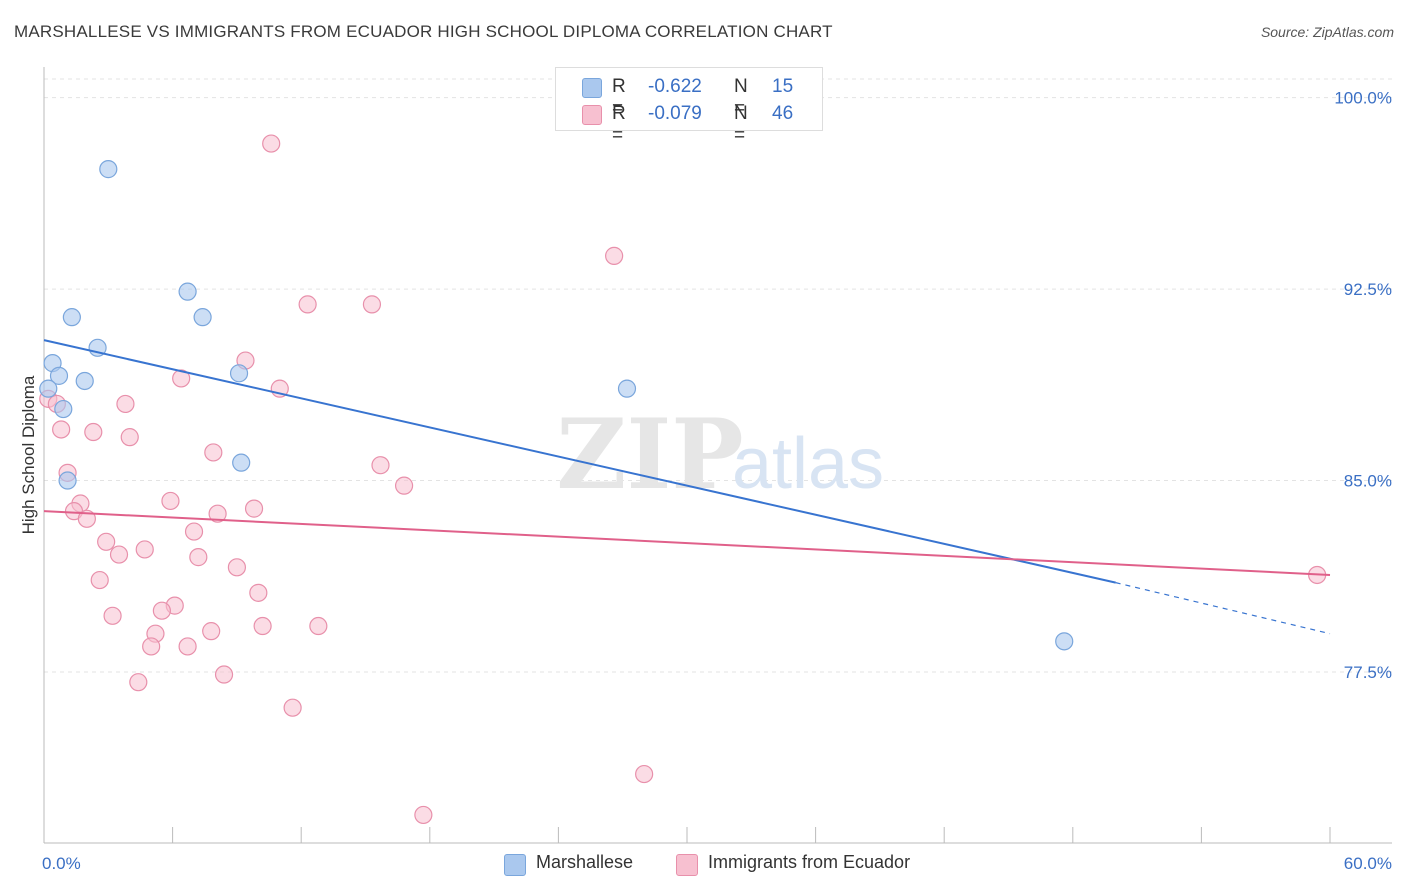 This screenshot has height=892, width=1406. What do you see at coordinates (809, 862) in the screenshot?
I see `legend-label: Immigrants from Ecuador` at bounding box center [809, 862].